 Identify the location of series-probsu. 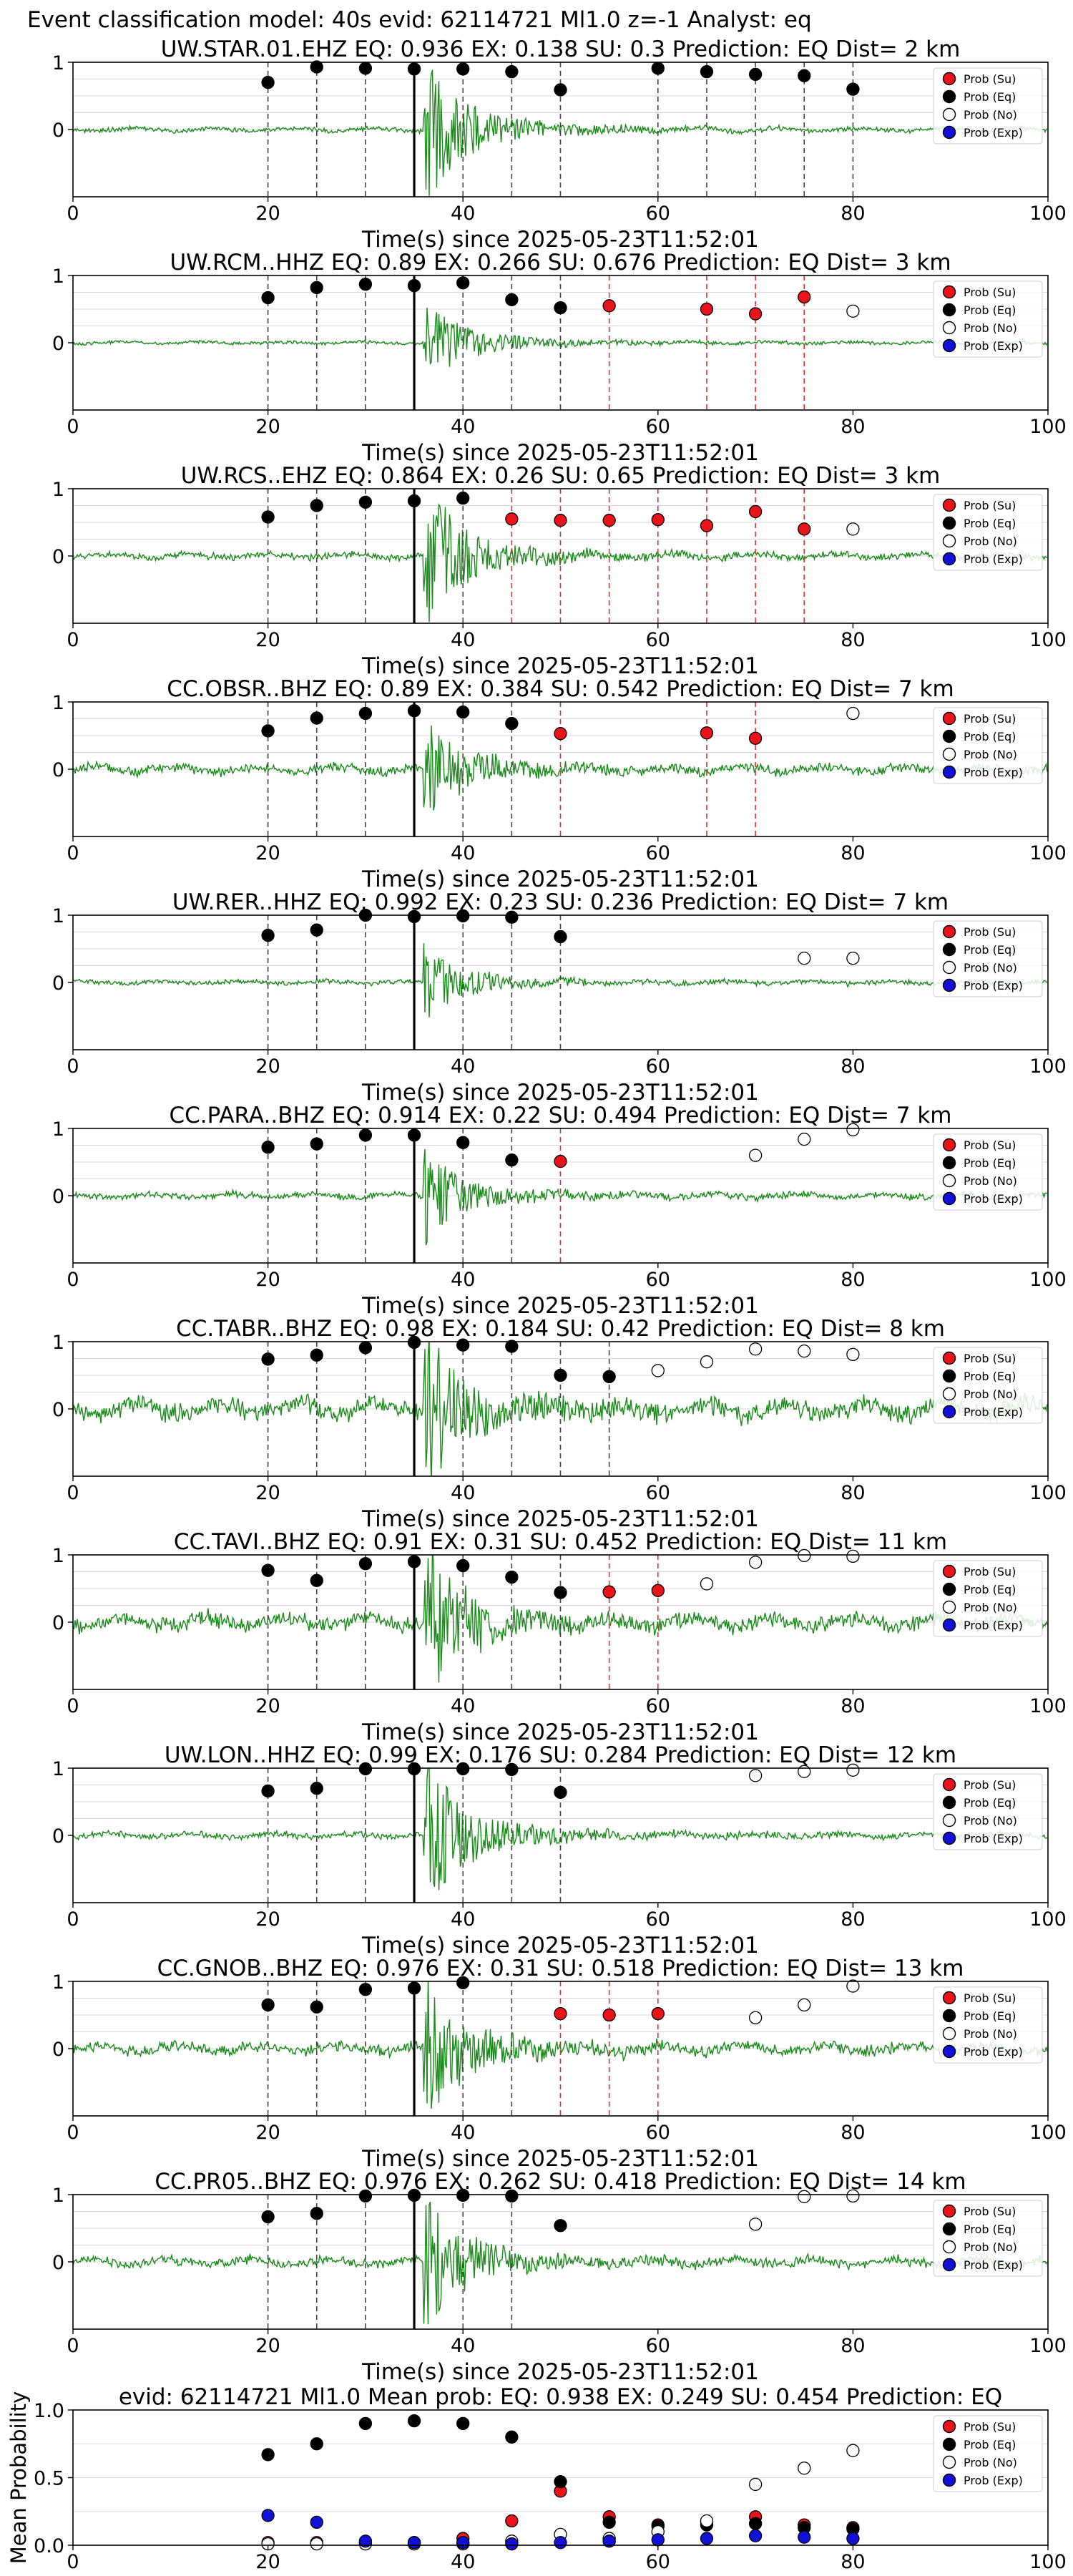
(658, 520).